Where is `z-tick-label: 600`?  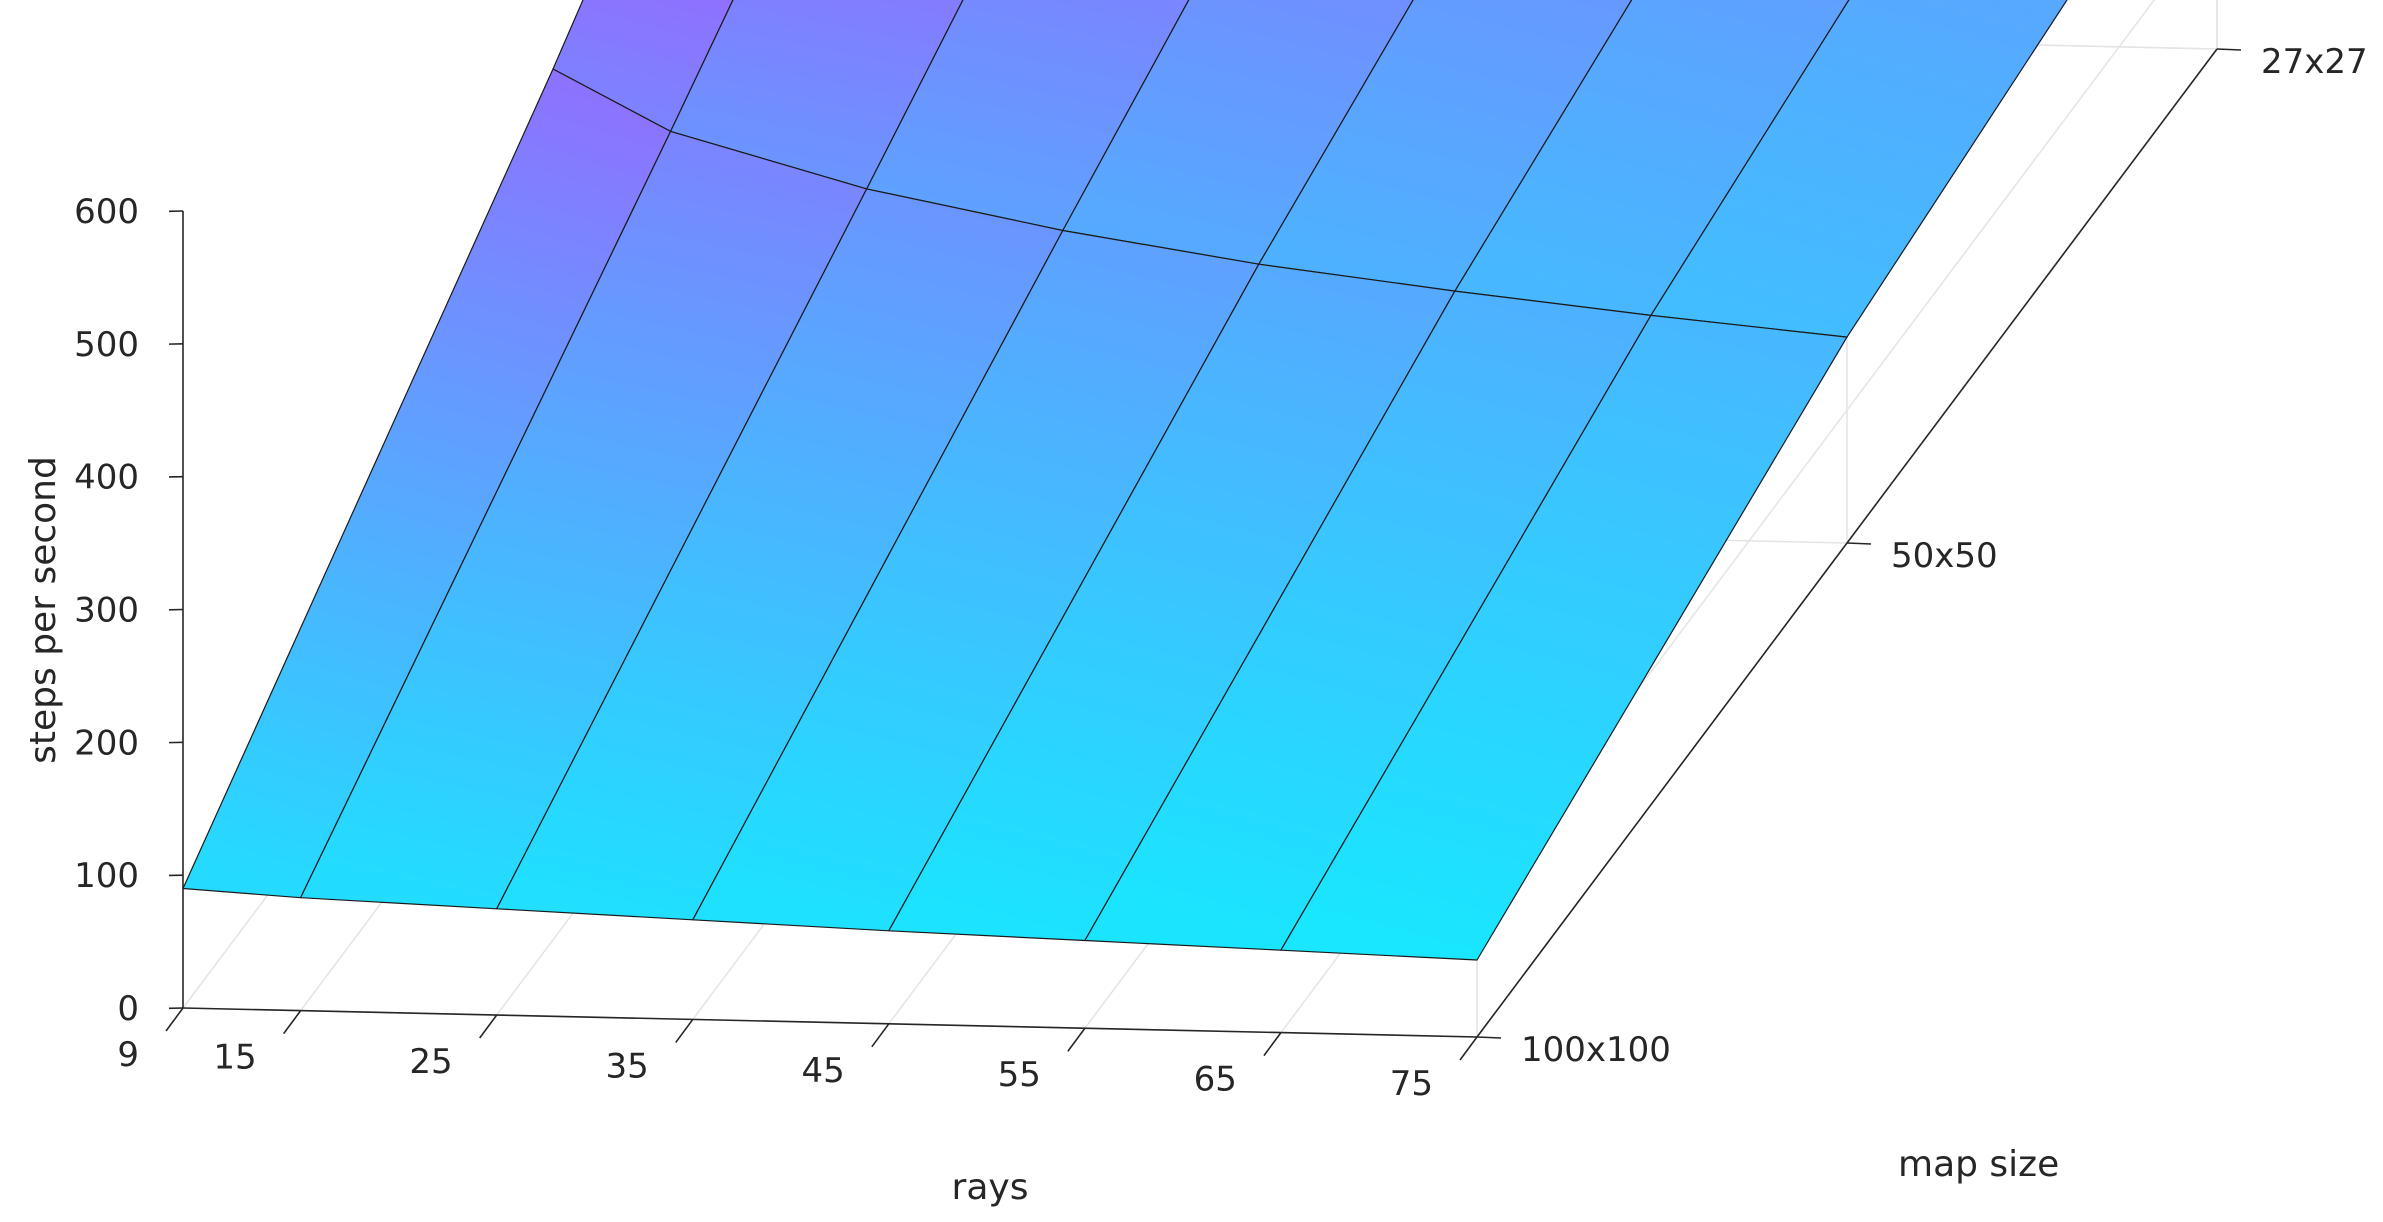 z-tick-label: 600 is located at coordinates (106, 212).